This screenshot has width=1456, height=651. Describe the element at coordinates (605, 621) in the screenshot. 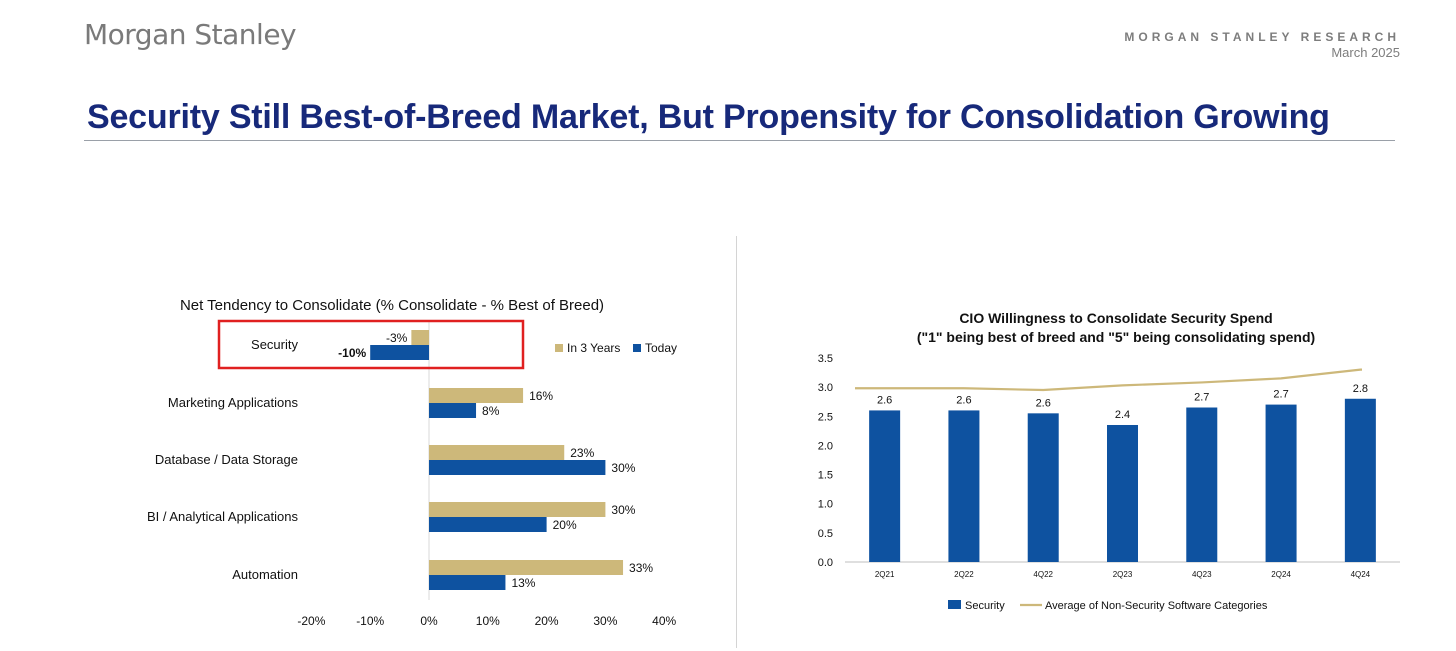

I see `chart1-x-tick: 30%` at that location.